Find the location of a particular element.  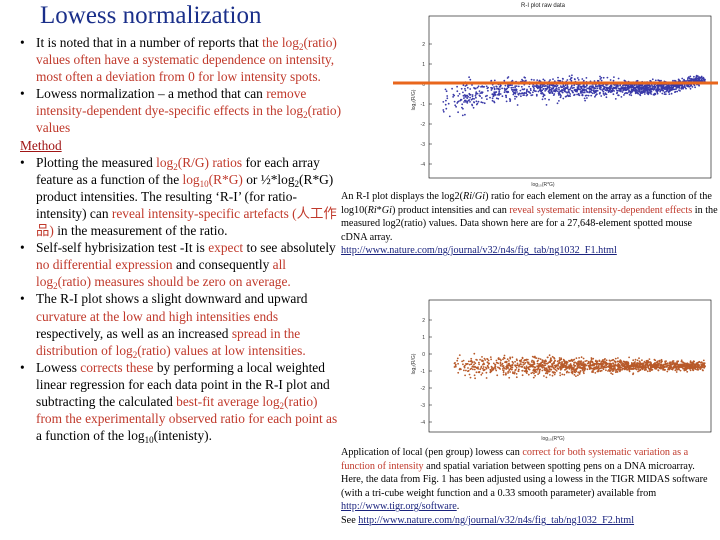

highlight: expect is located at coordinates (226, 248).